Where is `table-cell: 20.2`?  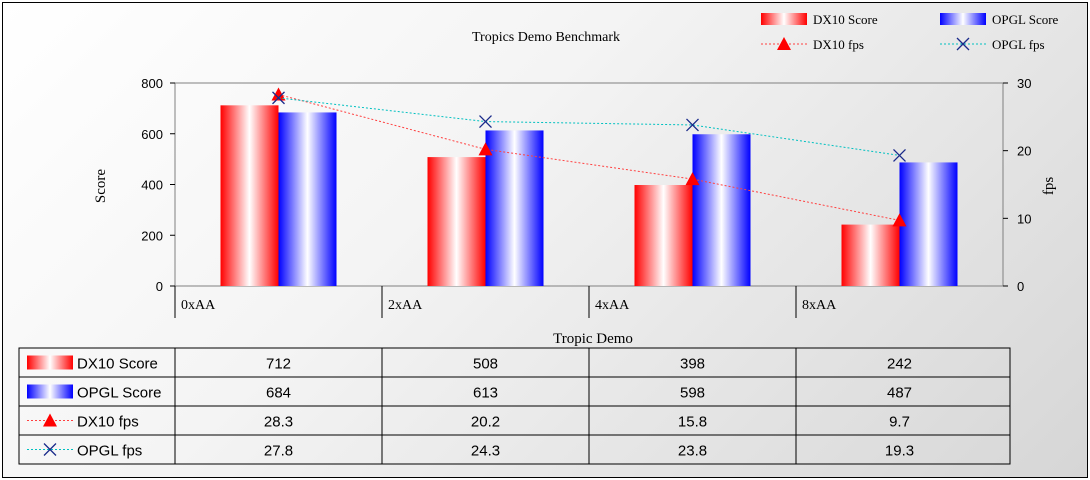 table-cell: 20.2 is located at coordinates (485, 422).